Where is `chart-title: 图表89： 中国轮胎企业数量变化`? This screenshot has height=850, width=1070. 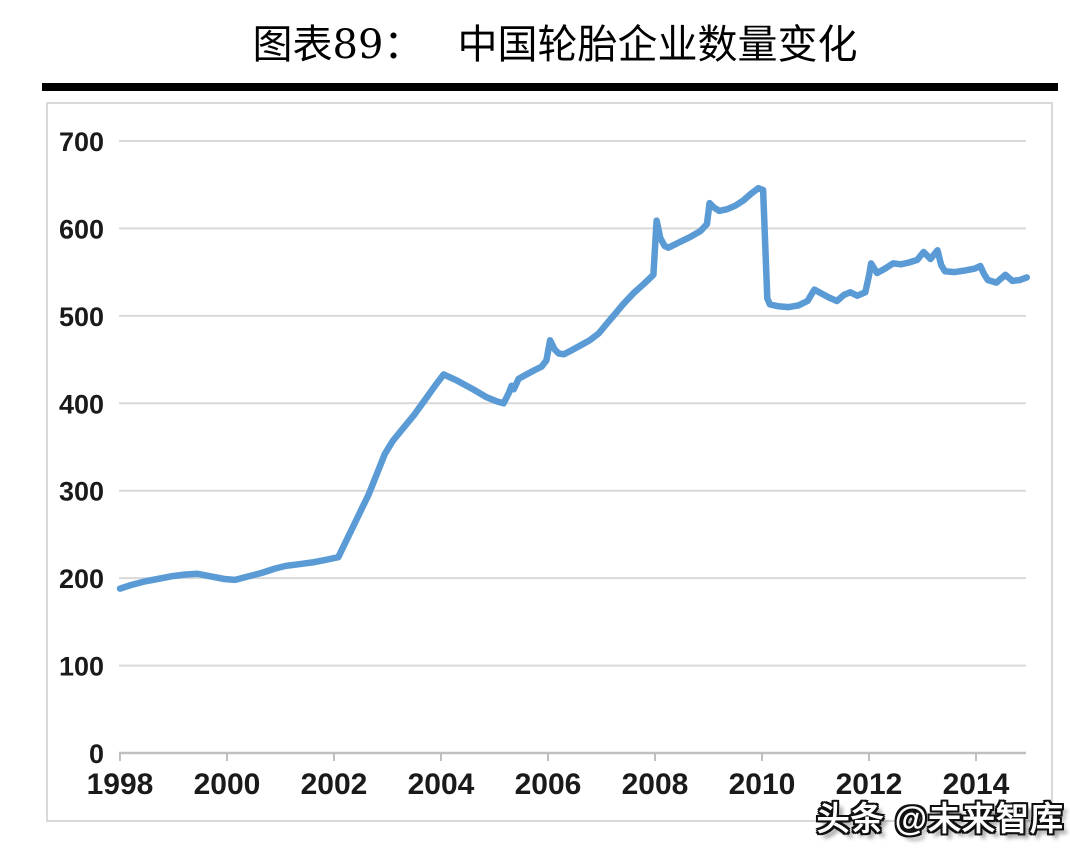 chart-title: 图表89： 中国轮胎企业数量变化 is located at coordinates (535, 41).